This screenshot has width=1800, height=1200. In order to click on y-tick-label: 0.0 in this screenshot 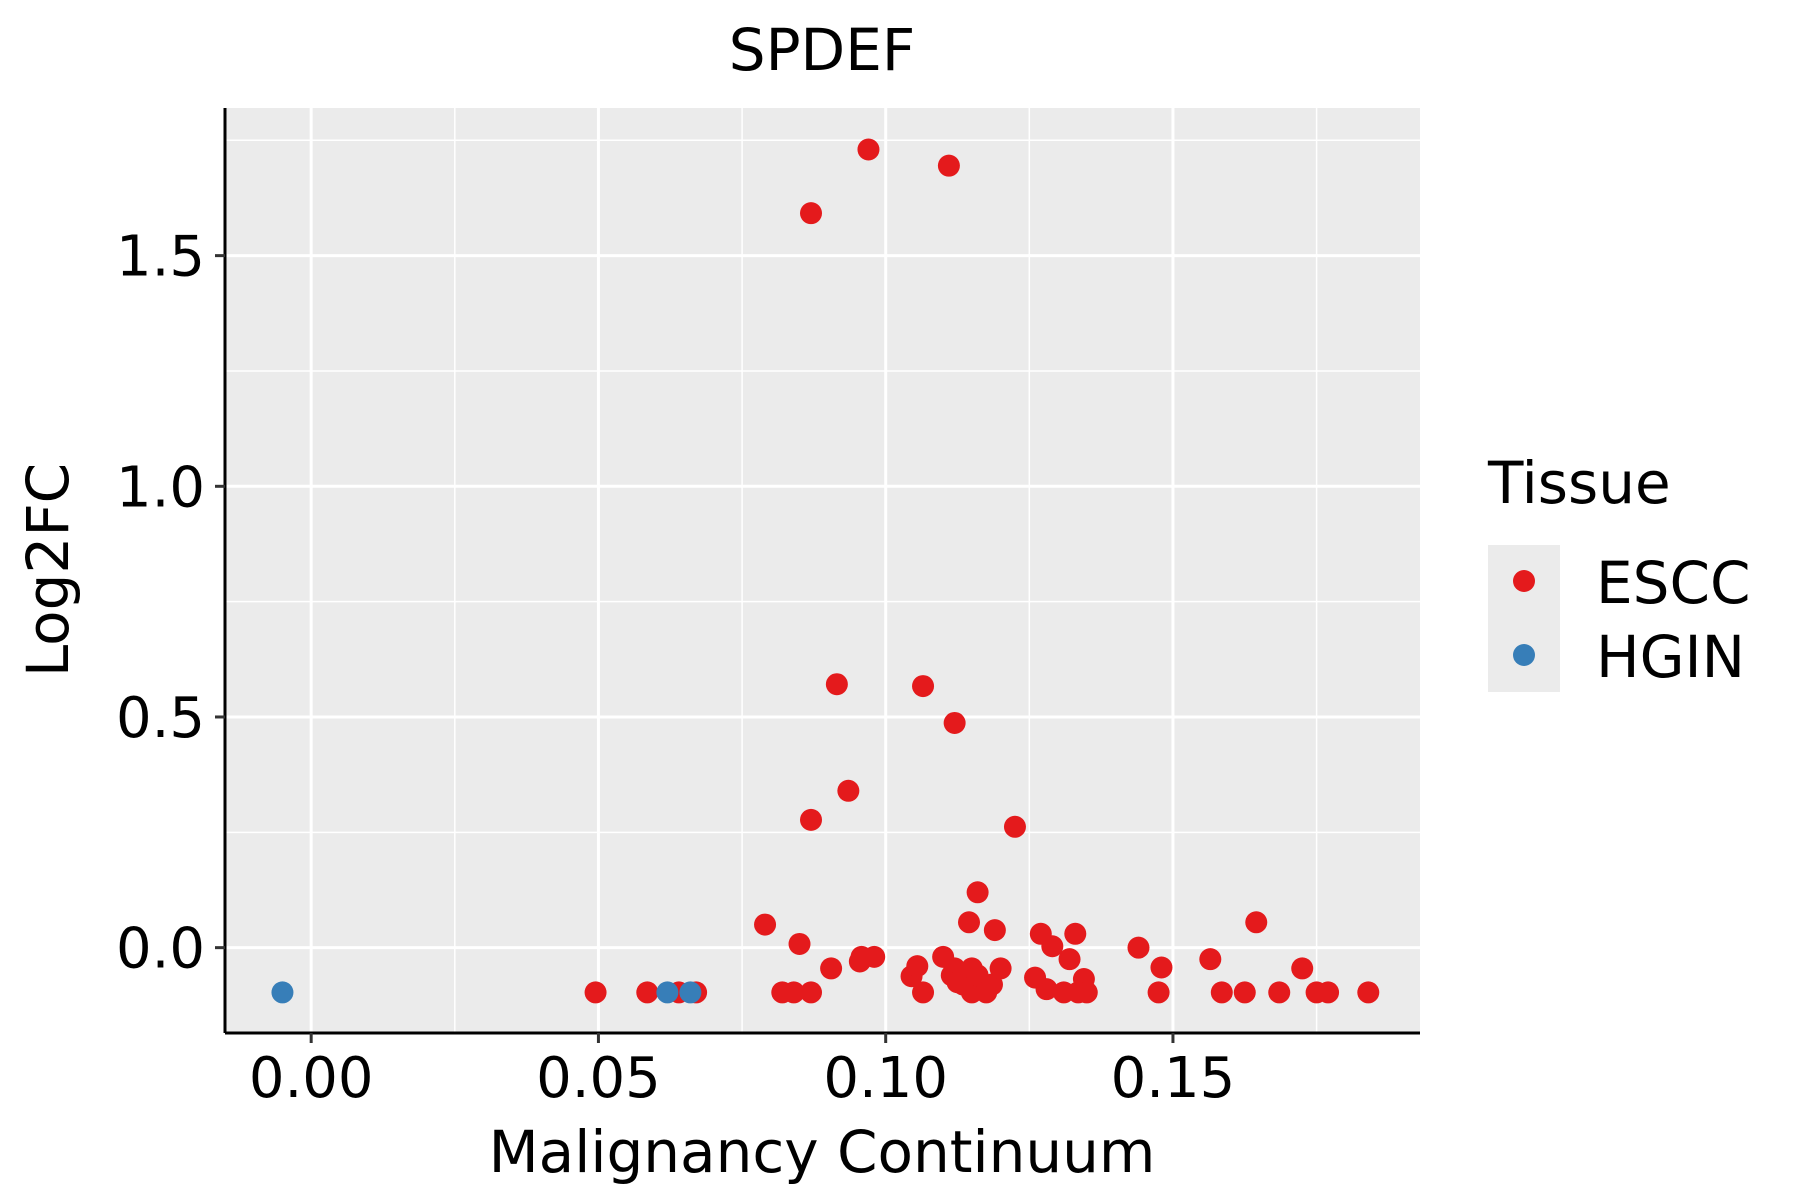, I will do `click(160, 949)`.